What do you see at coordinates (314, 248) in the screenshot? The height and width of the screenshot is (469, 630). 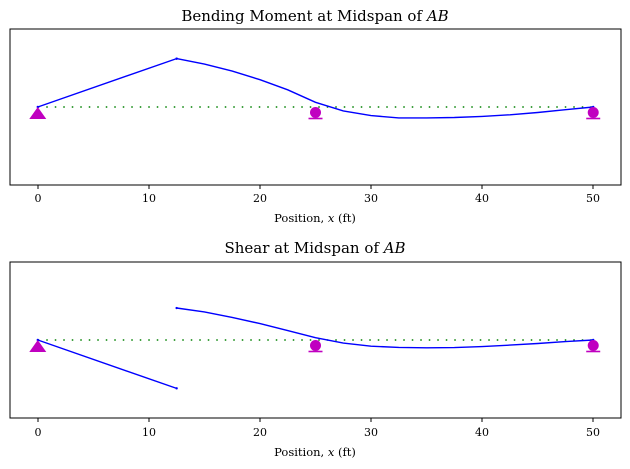 I see `shear-chart-title: Shear at Midspan of AB` at bounding box center [314, 248].